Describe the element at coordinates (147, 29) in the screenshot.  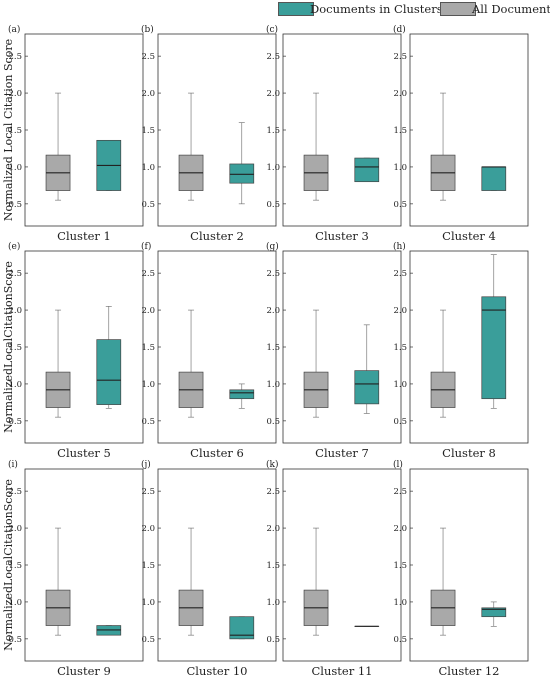
I see `panel-letter: (b)` at that location.